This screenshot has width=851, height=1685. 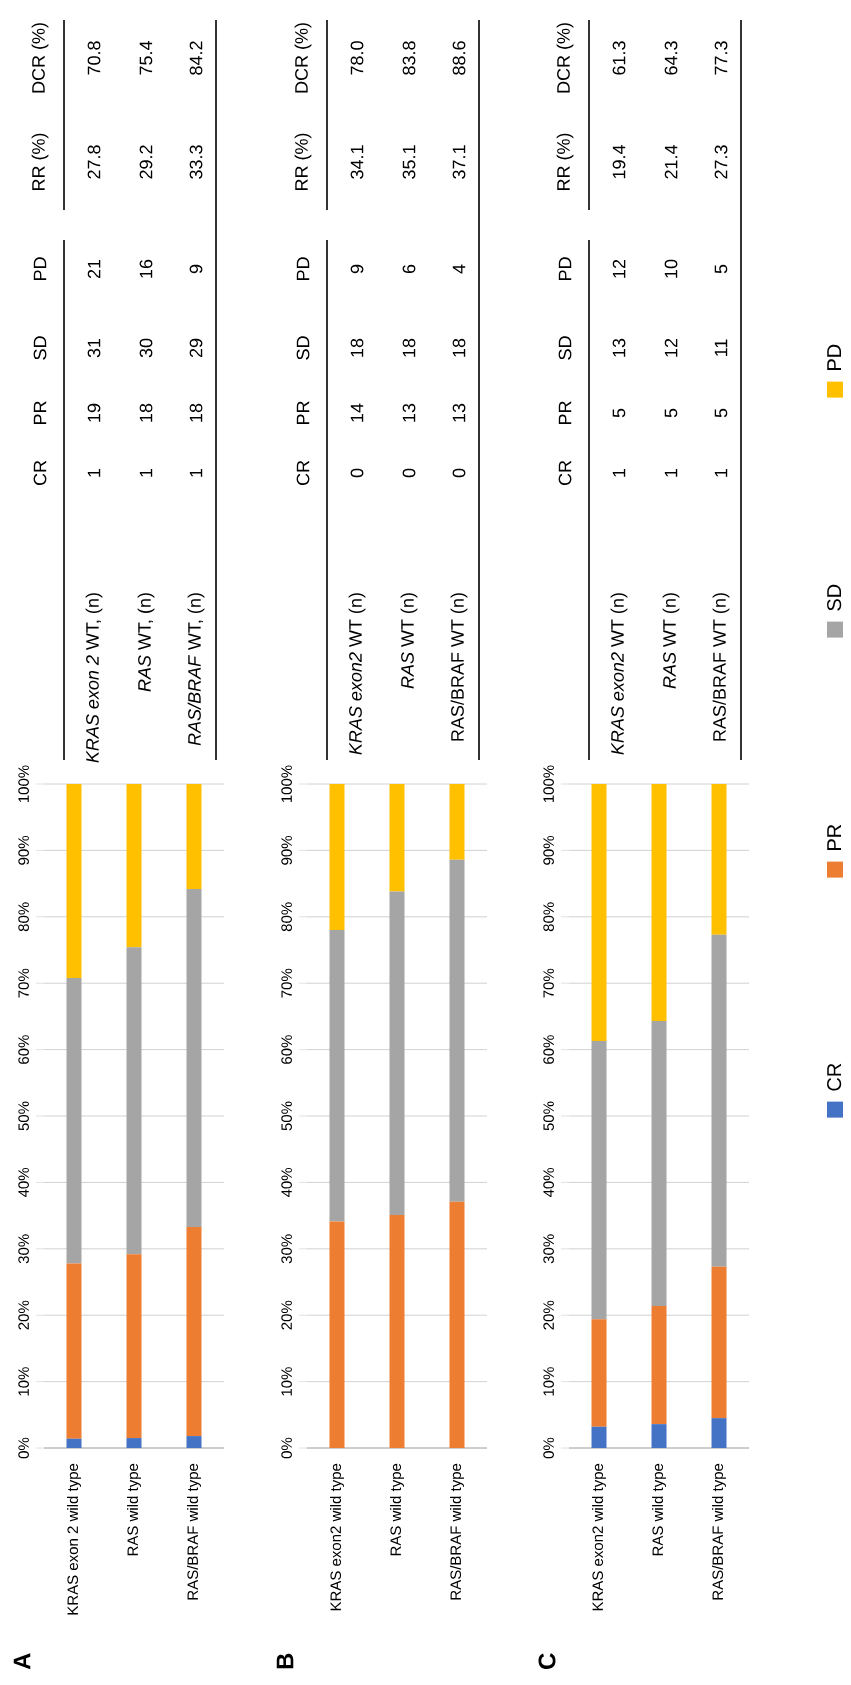 I want to click on text: 84.2, so click(x=196, y=58).